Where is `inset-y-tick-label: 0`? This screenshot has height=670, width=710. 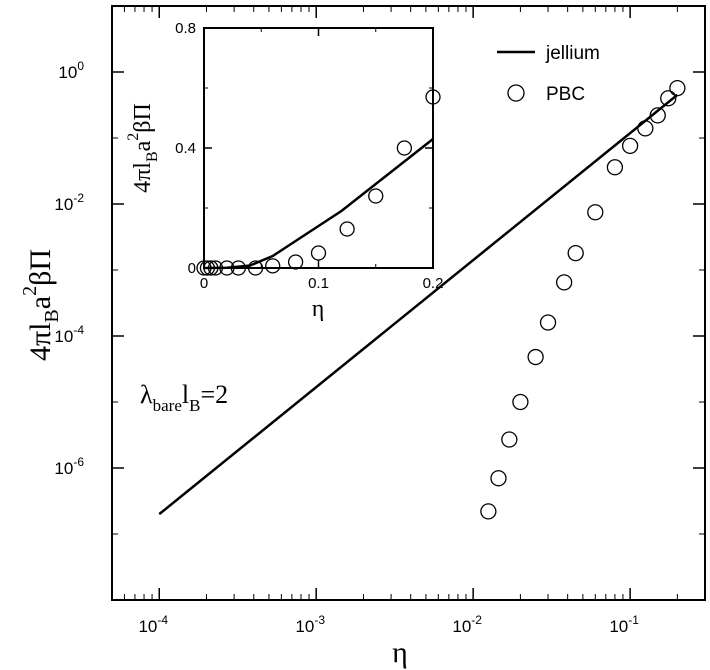
inset-y-tick-label: 0 is located at coordinates (192, 268).